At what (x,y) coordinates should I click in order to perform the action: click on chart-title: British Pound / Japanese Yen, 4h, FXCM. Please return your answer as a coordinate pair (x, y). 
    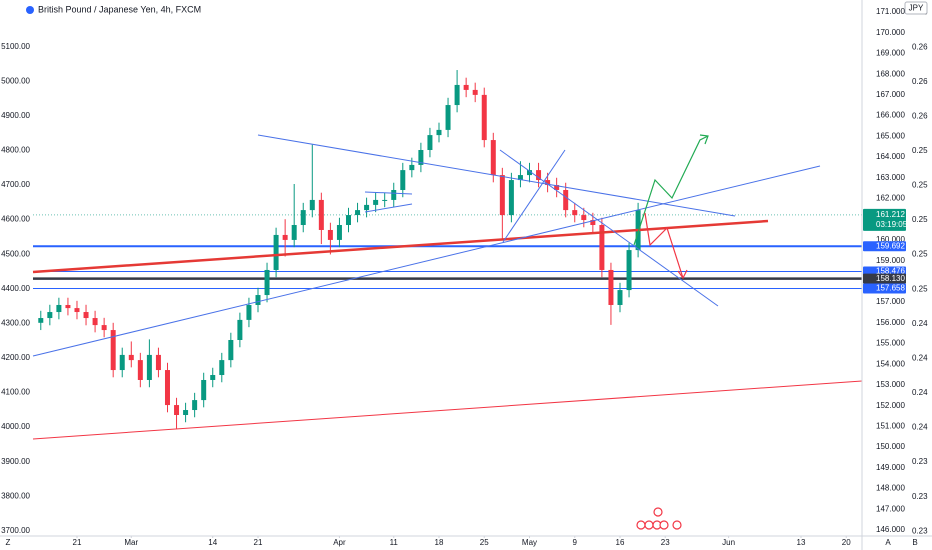
    Looking at the image, I should click on (119, 9).